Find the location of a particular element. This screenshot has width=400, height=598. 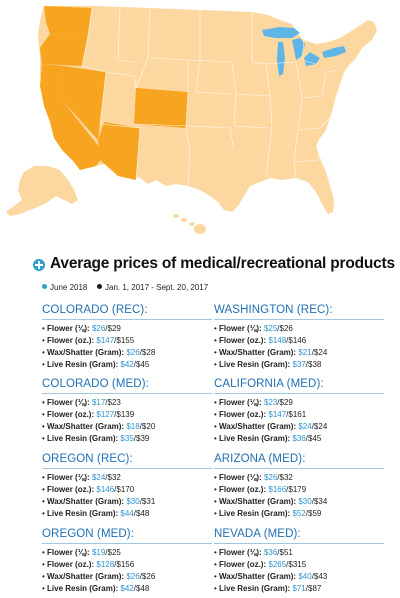

map-state-california is located at coordinates (71, 117).